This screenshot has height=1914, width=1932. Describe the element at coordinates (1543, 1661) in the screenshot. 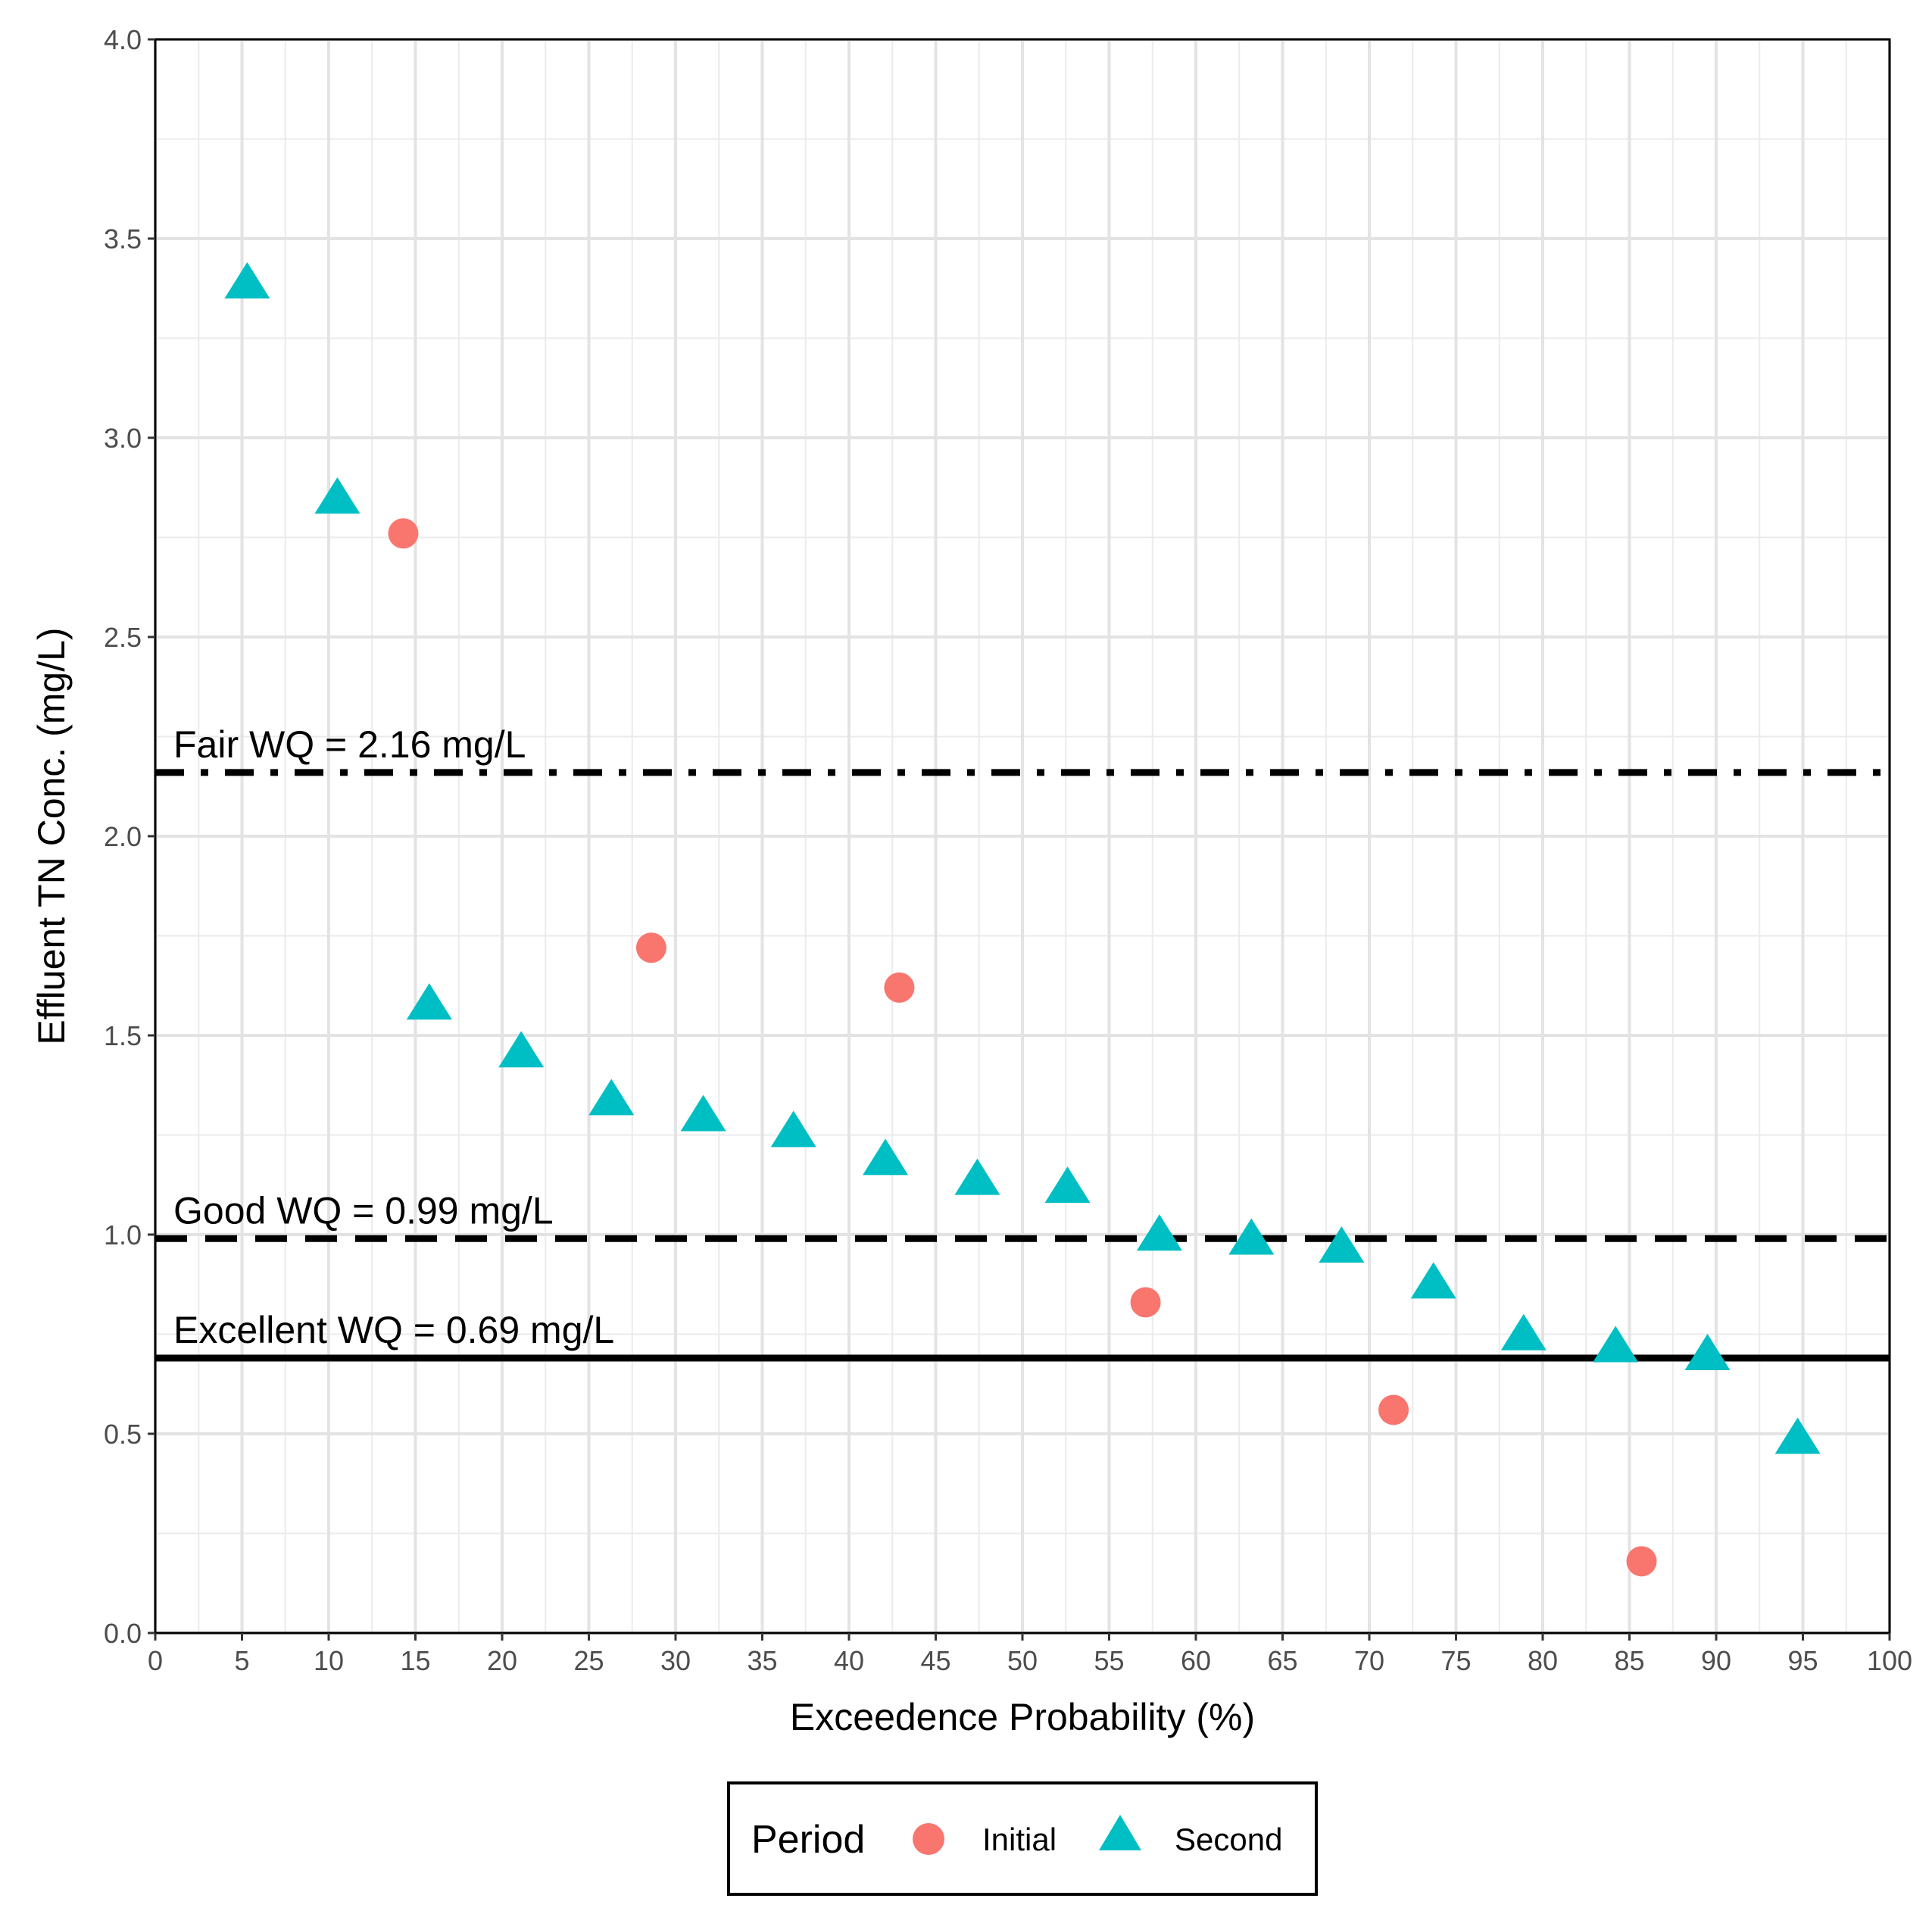

I see `x-tick-label: 80` at that location.